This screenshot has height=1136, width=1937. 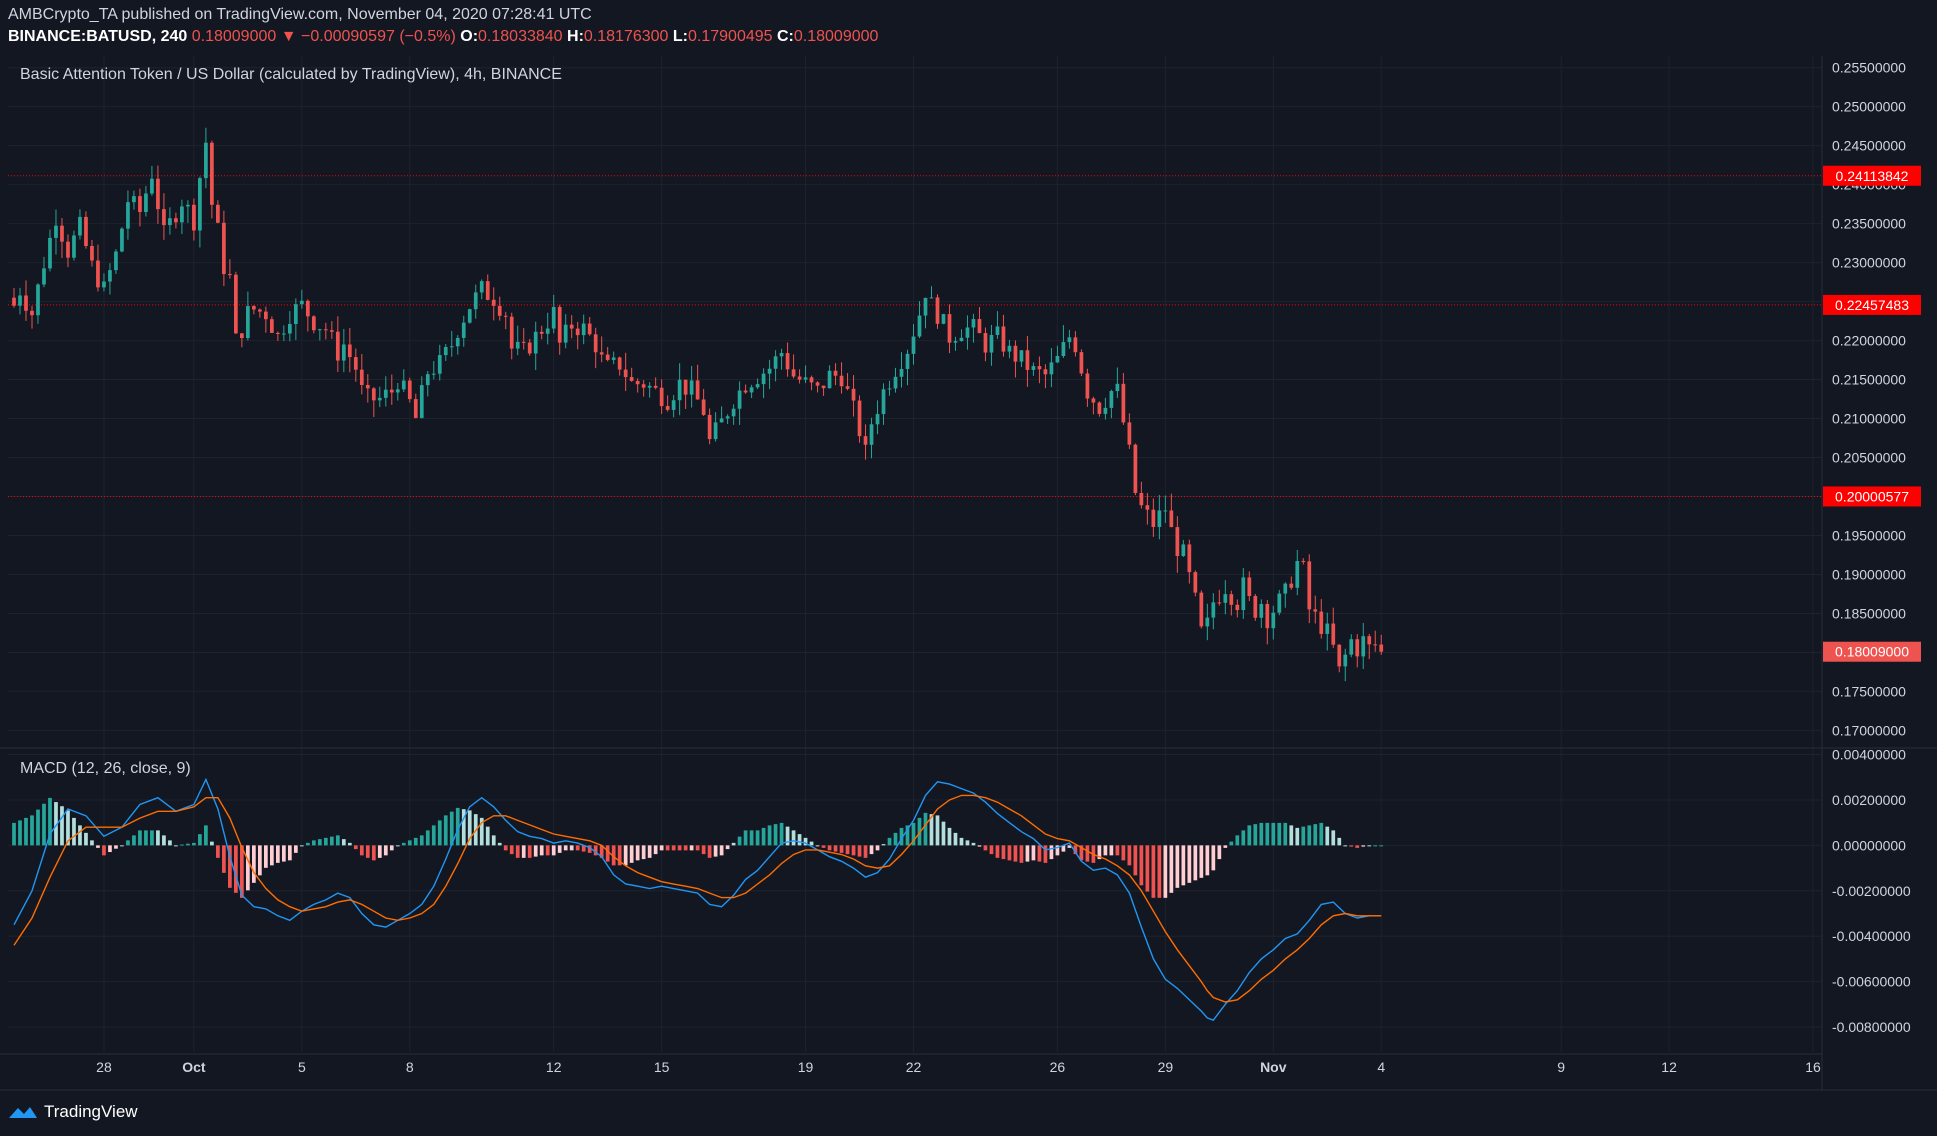 What do you see at coordinates (806, 1067) in the screenshot?
I see `time-tick-label: 19` at bounding box center [806, 1067].